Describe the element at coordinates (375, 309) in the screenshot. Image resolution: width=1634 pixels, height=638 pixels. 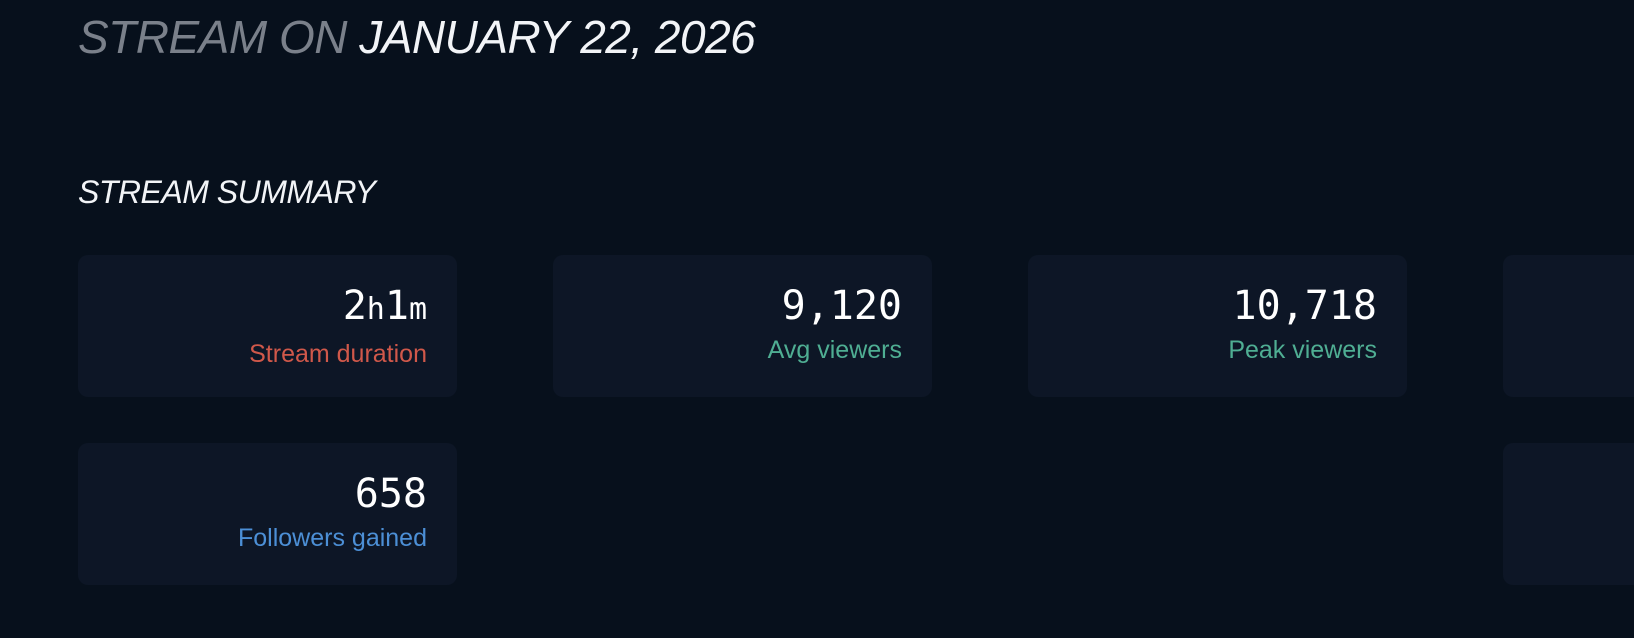
I see `hours-unit: h` at that location.